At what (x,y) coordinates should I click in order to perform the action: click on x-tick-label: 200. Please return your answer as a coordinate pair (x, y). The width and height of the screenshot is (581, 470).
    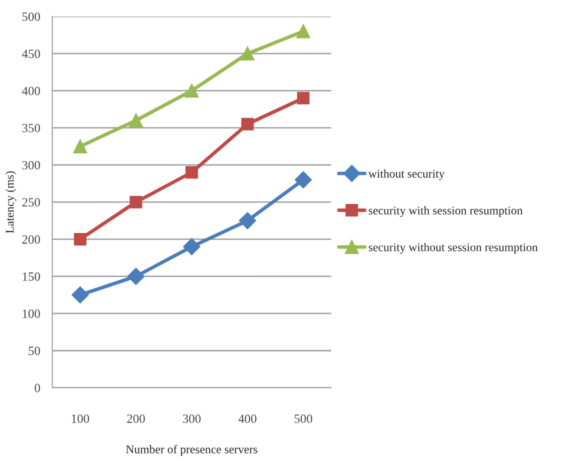
    Looking at the image, I should click on (136, 418).